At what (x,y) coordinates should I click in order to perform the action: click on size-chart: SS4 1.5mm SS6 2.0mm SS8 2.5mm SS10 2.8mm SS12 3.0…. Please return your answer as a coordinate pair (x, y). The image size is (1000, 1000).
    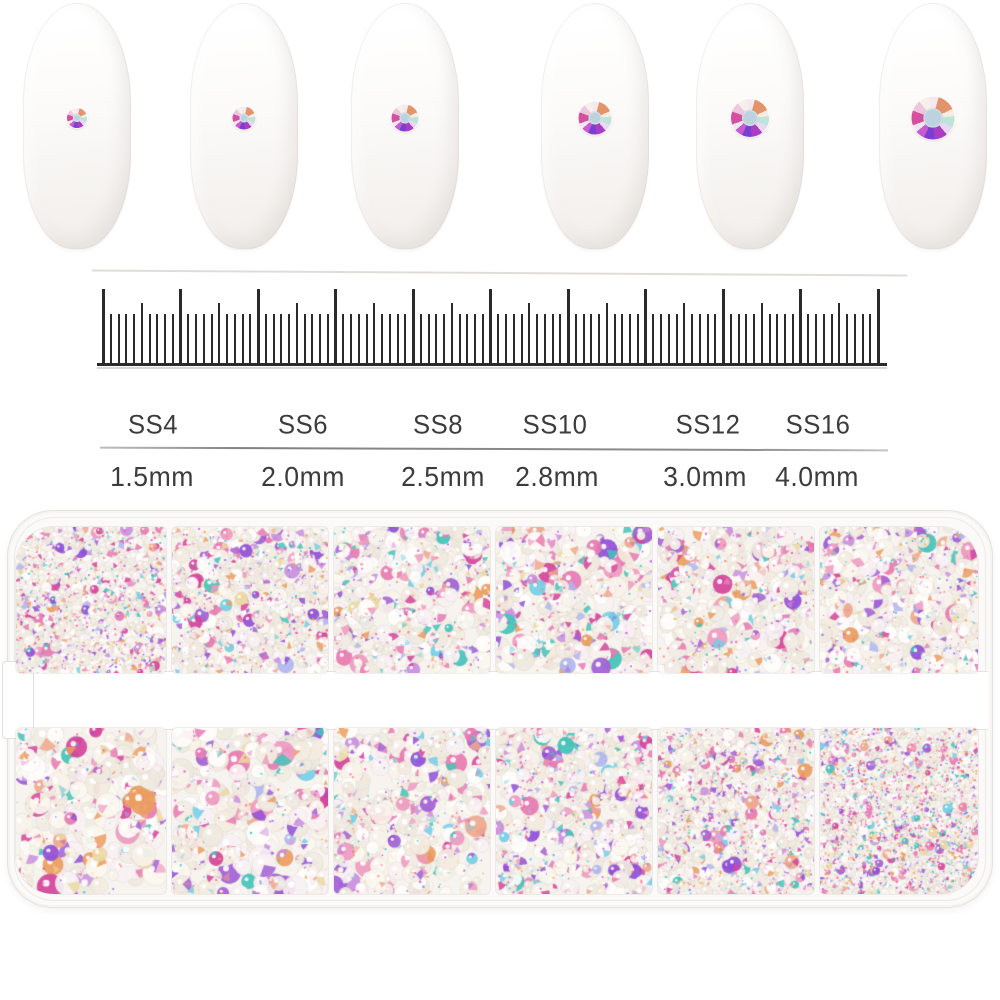
    Looking at the image, I should click on (500, 450).